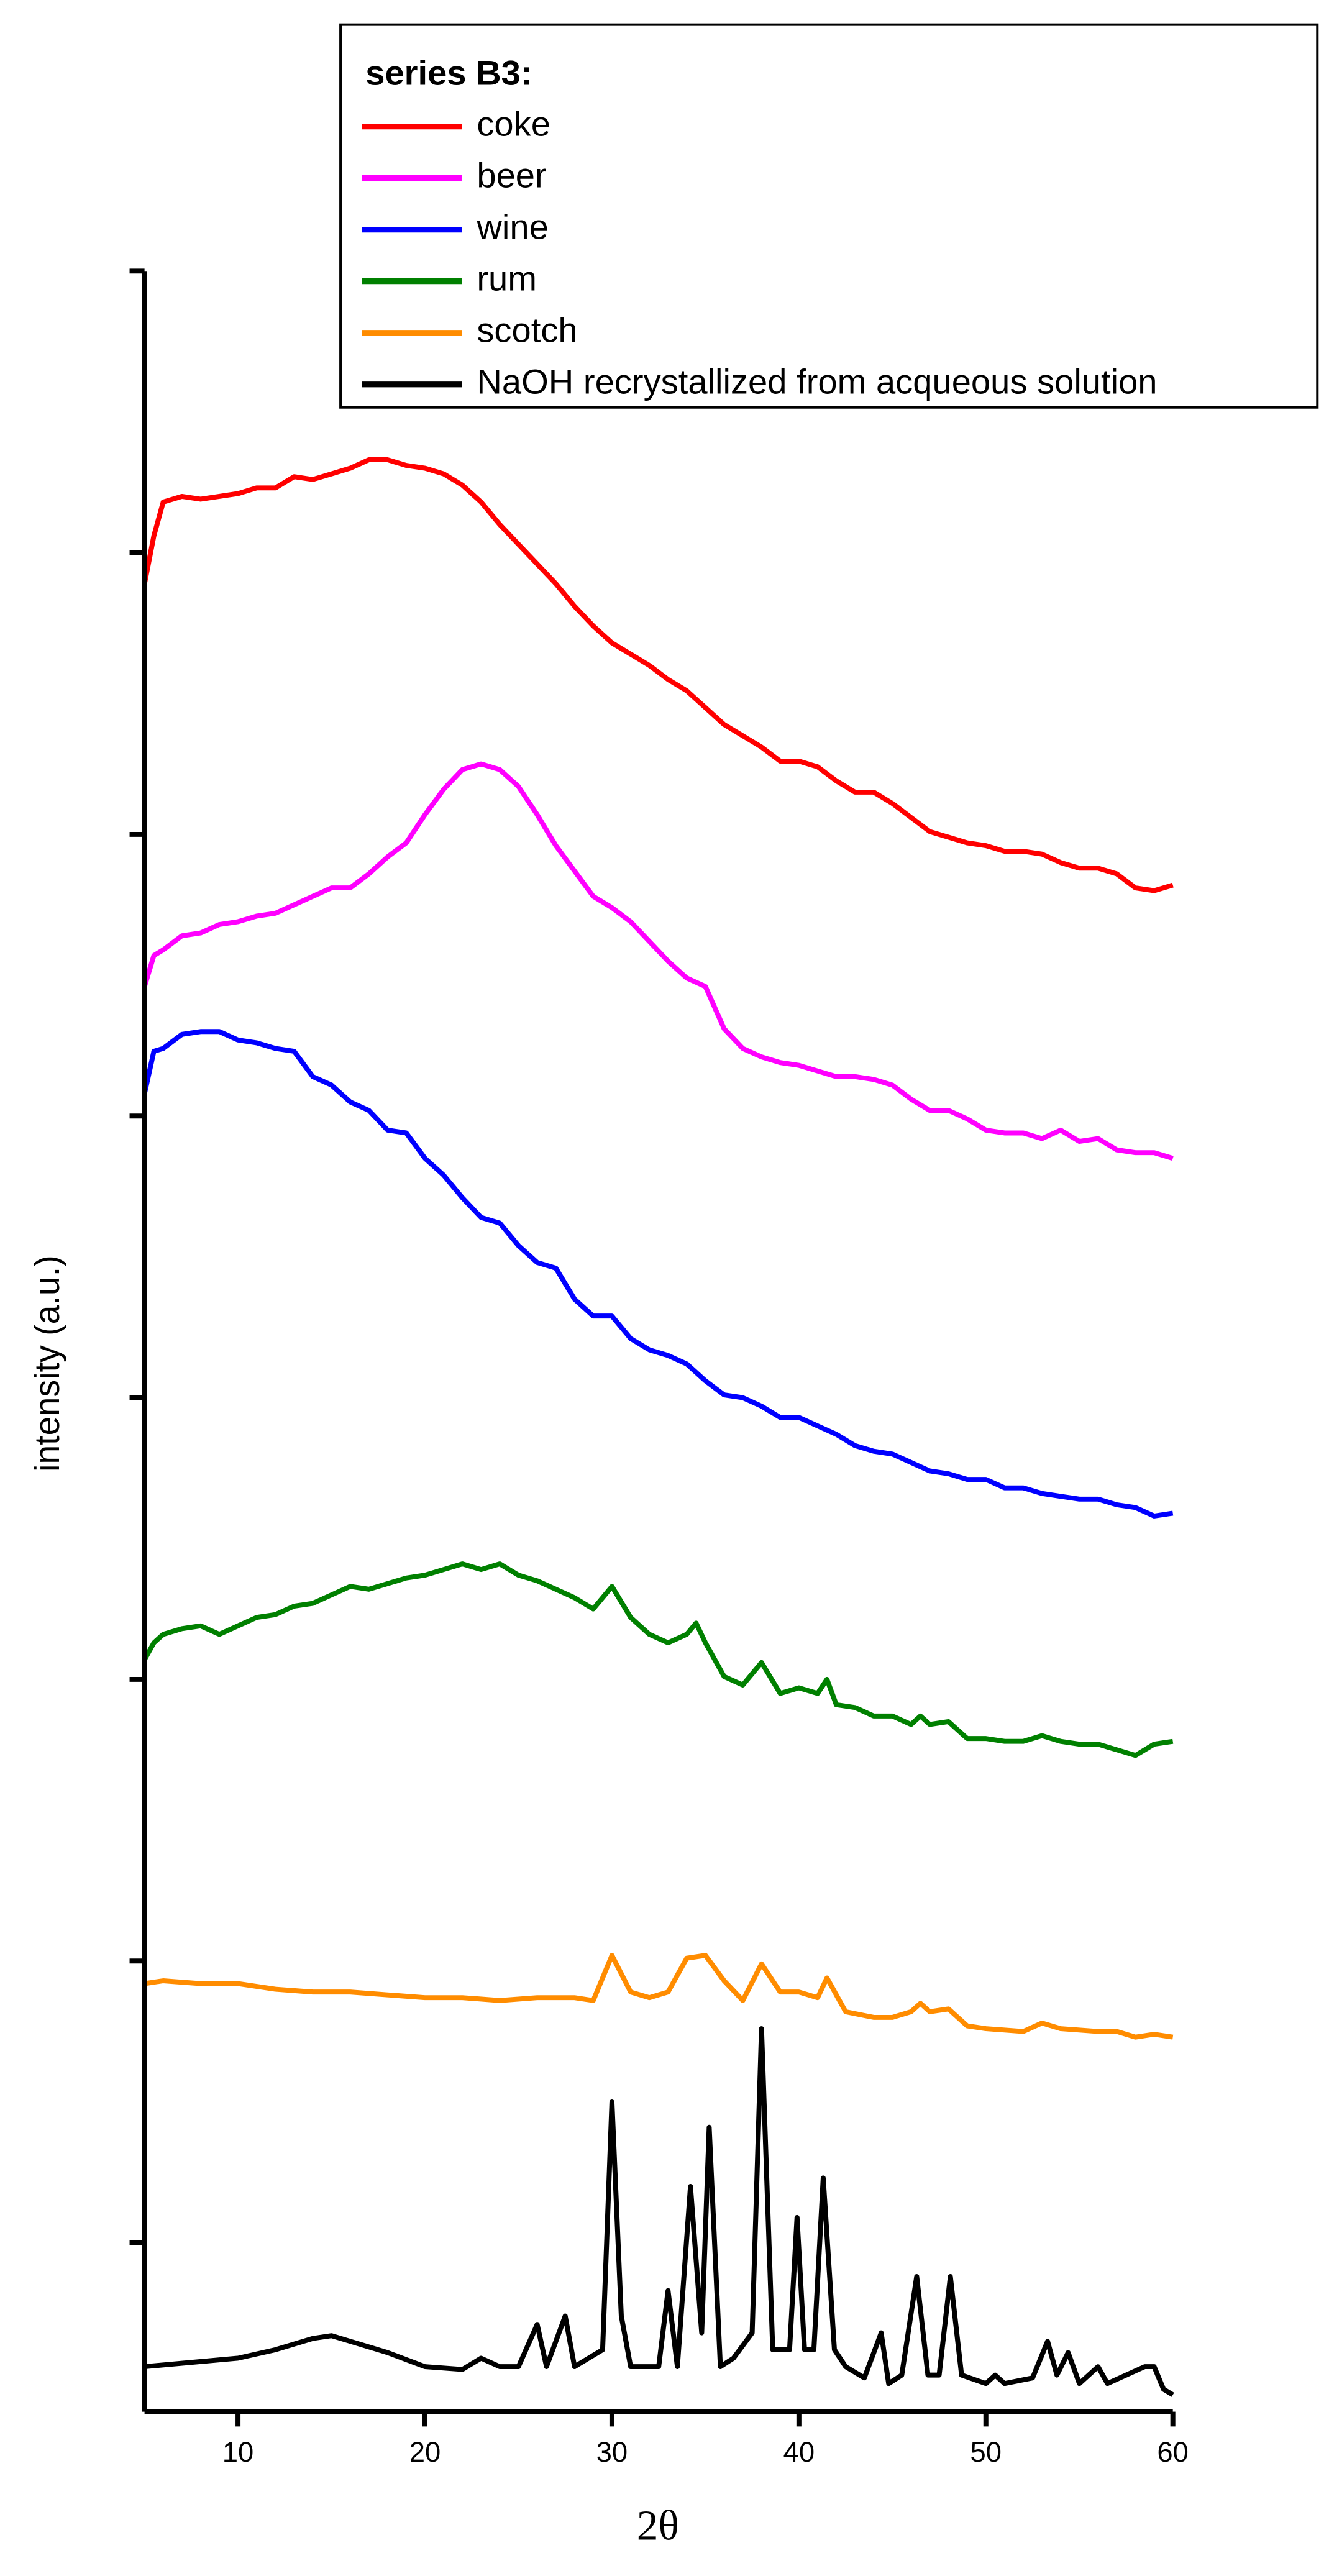 Image resolution: width=1329 pixels, height=2576 pixels. Describe the element at coordinates (799, 2452) in the screenshot. I see `x-tick-label: 40` at that location.